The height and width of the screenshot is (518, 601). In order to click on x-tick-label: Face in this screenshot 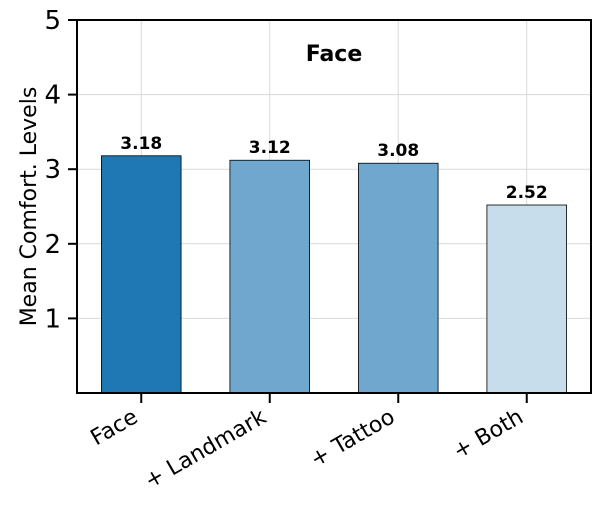, I will do `click(115, 428)`.